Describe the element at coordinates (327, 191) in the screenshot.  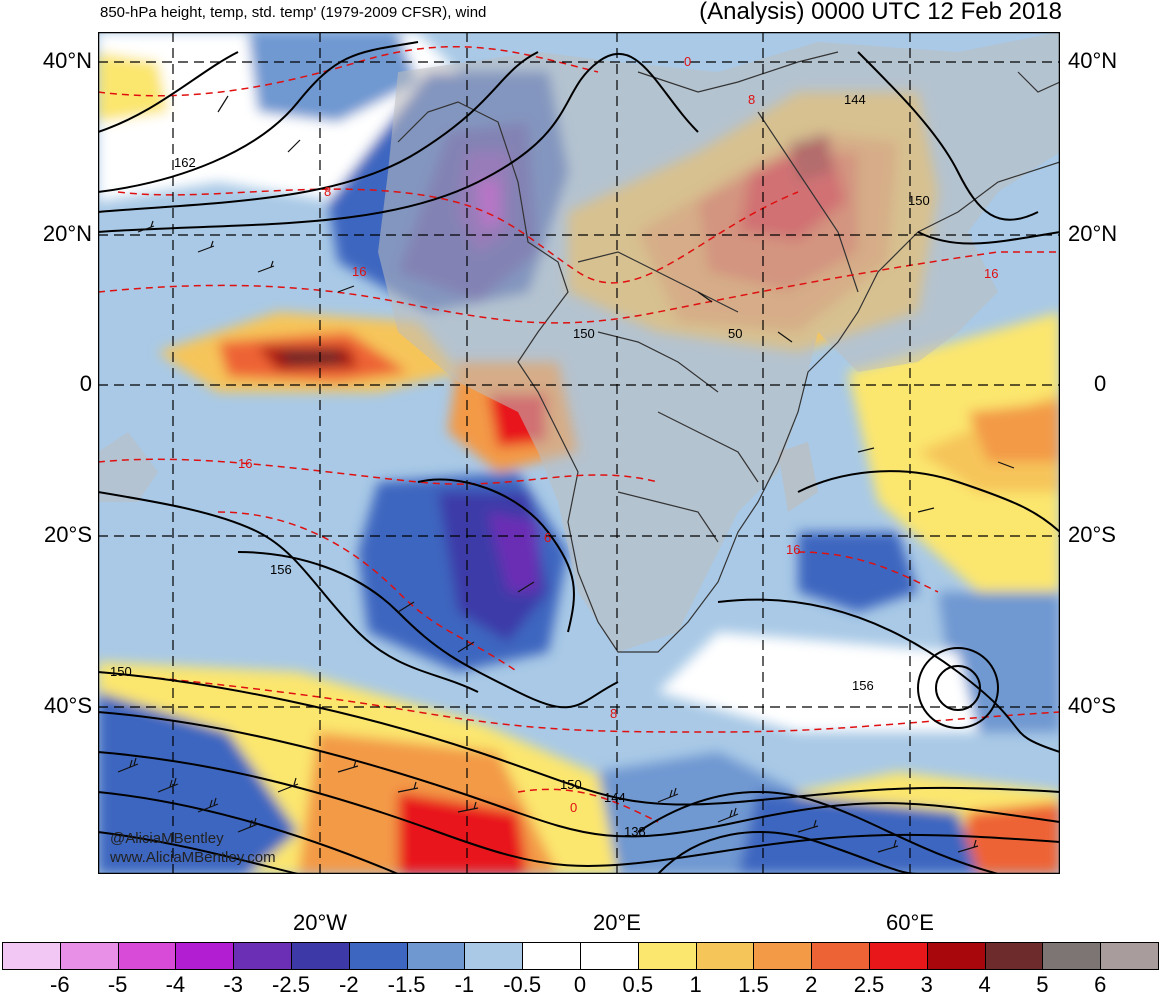
I see `temp-label-8-west: 8` at that location.